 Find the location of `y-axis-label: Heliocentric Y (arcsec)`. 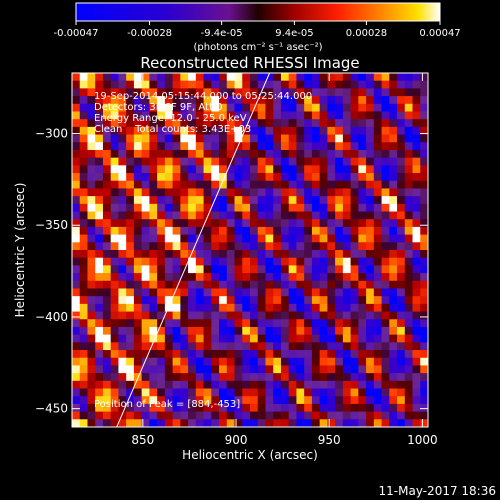

y-axis-label: Heliocentric Y (arcsec) is located at coordinates (20, 250).